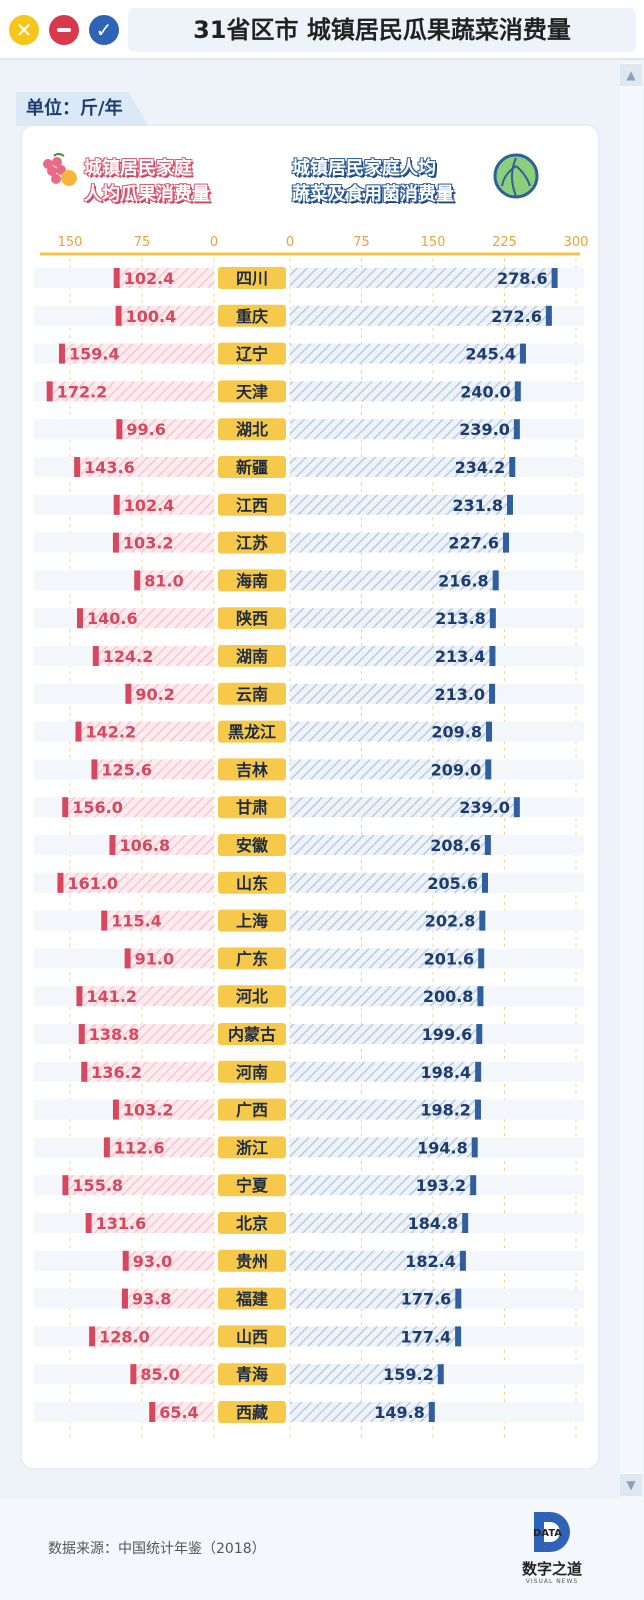 This screenshot has width=644, height=1600. What do you see at coordinates (455, 845) in the screenshot?
I see `veg-value-label: 208.6` at bounding box center [455, 845].